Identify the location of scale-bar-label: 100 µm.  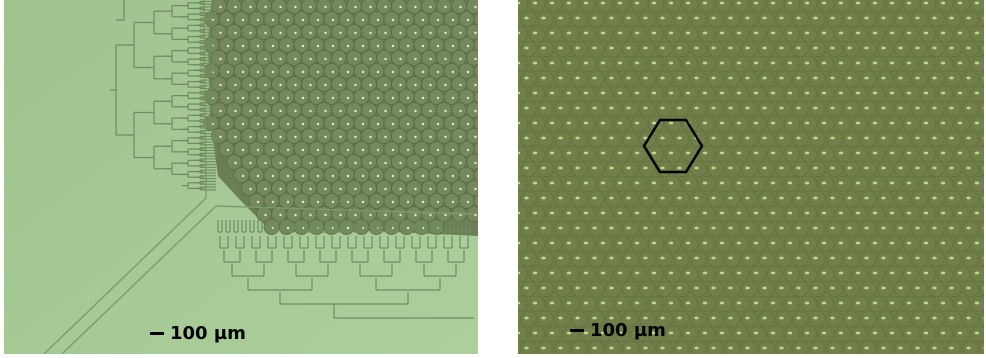
(208, 333).